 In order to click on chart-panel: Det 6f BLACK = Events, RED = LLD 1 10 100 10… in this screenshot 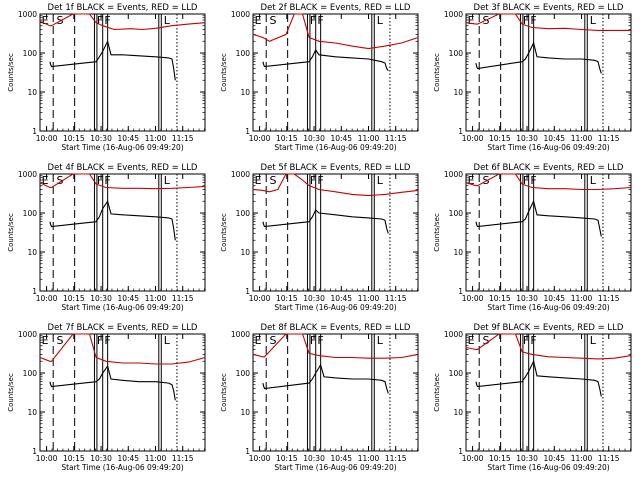, I will do `click(532, 237)`.